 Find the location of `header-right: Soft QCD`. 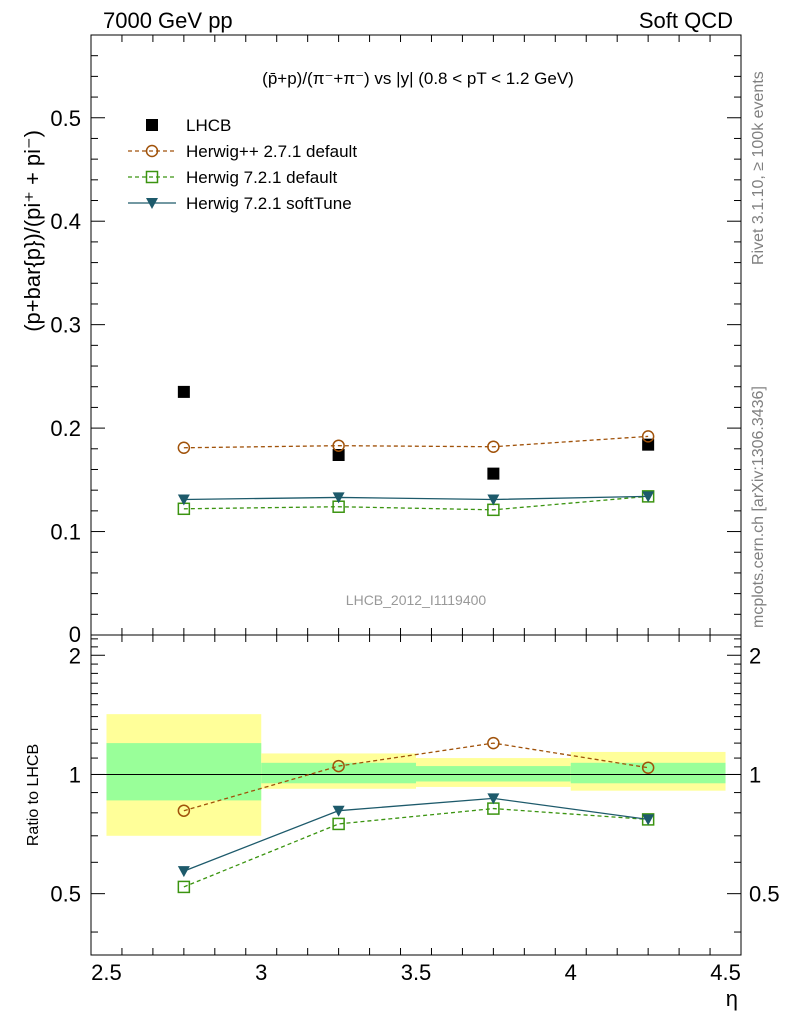

header-right: Soft QCD is located at coordinates (686, 20).